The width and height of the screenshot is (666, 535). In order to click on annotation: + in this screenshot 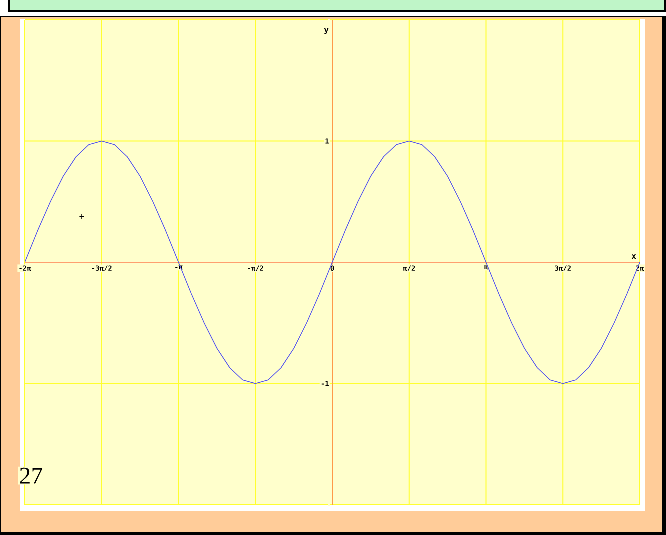, I will do `click(82, 217)`.